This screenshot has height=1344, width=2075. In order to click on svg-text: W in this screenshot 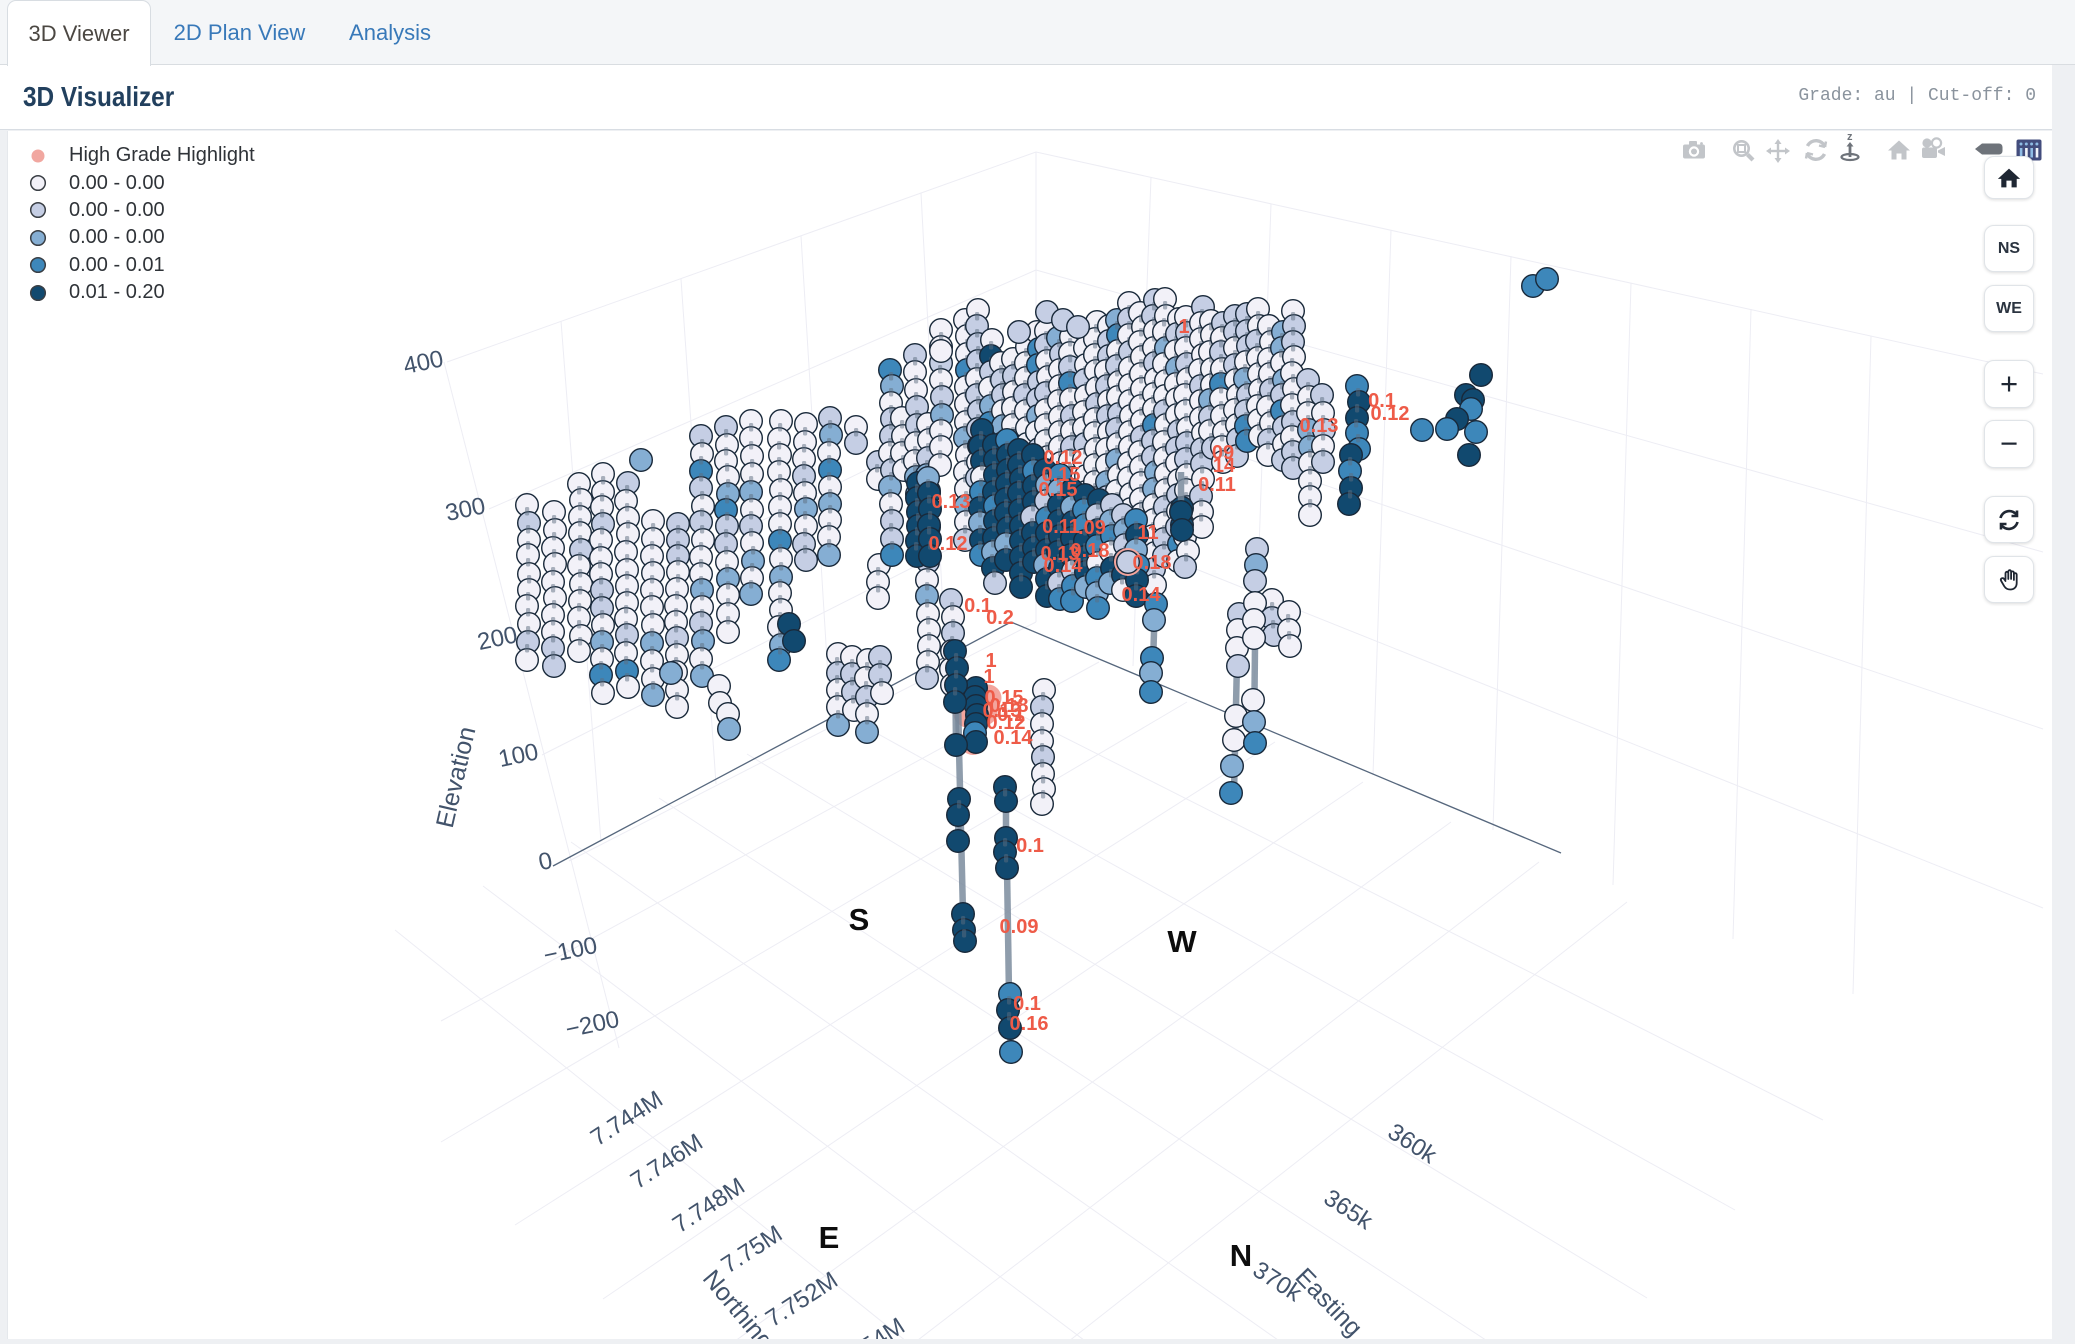, I will do `click(1182, 941)`.